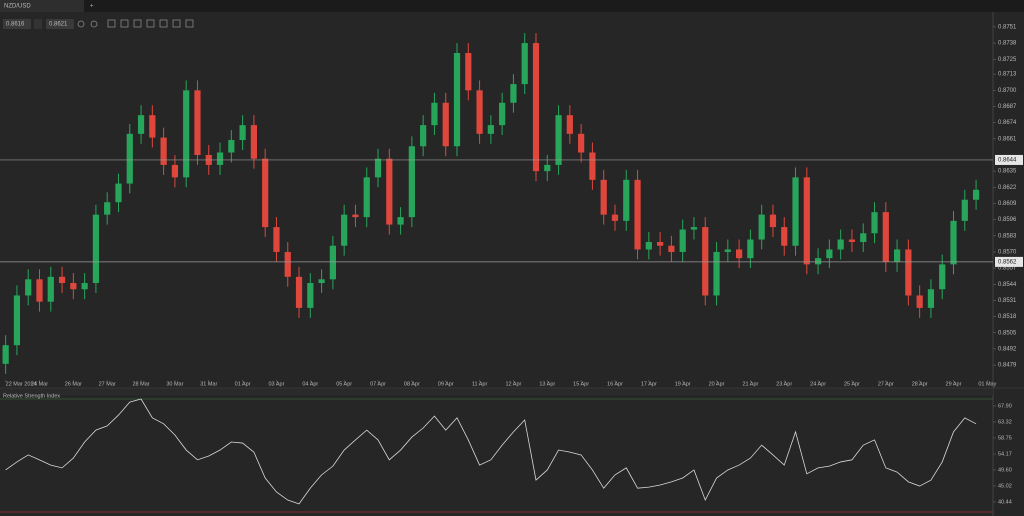  I want to click on y-tick-label: 0.8570, so click(1007, 253).